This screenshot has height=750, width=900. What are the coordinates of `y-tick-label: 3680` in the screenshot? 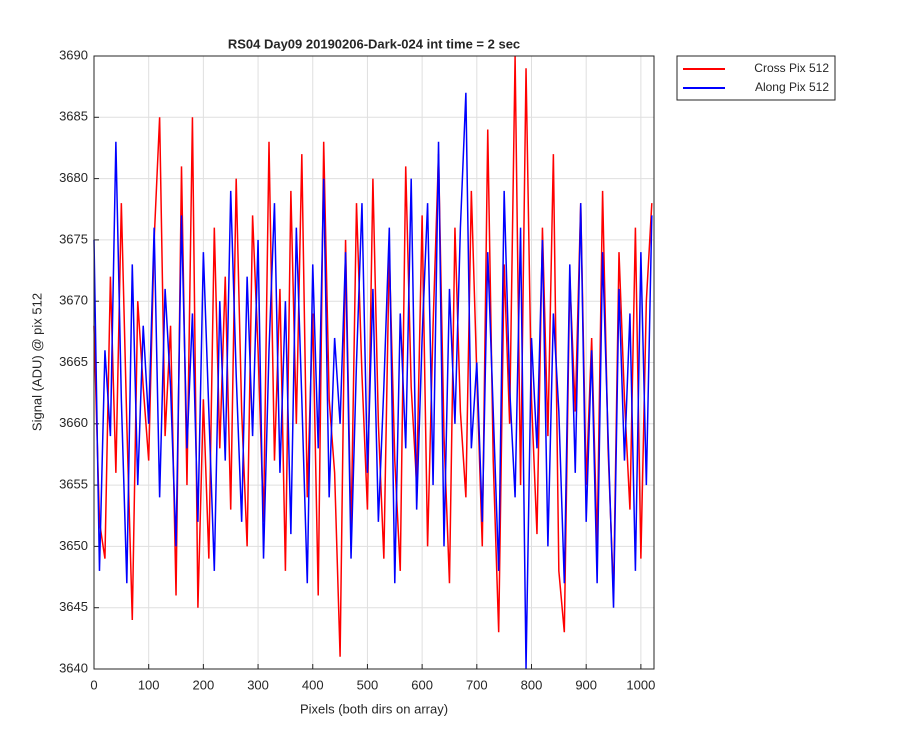 It's located at (73, 177).